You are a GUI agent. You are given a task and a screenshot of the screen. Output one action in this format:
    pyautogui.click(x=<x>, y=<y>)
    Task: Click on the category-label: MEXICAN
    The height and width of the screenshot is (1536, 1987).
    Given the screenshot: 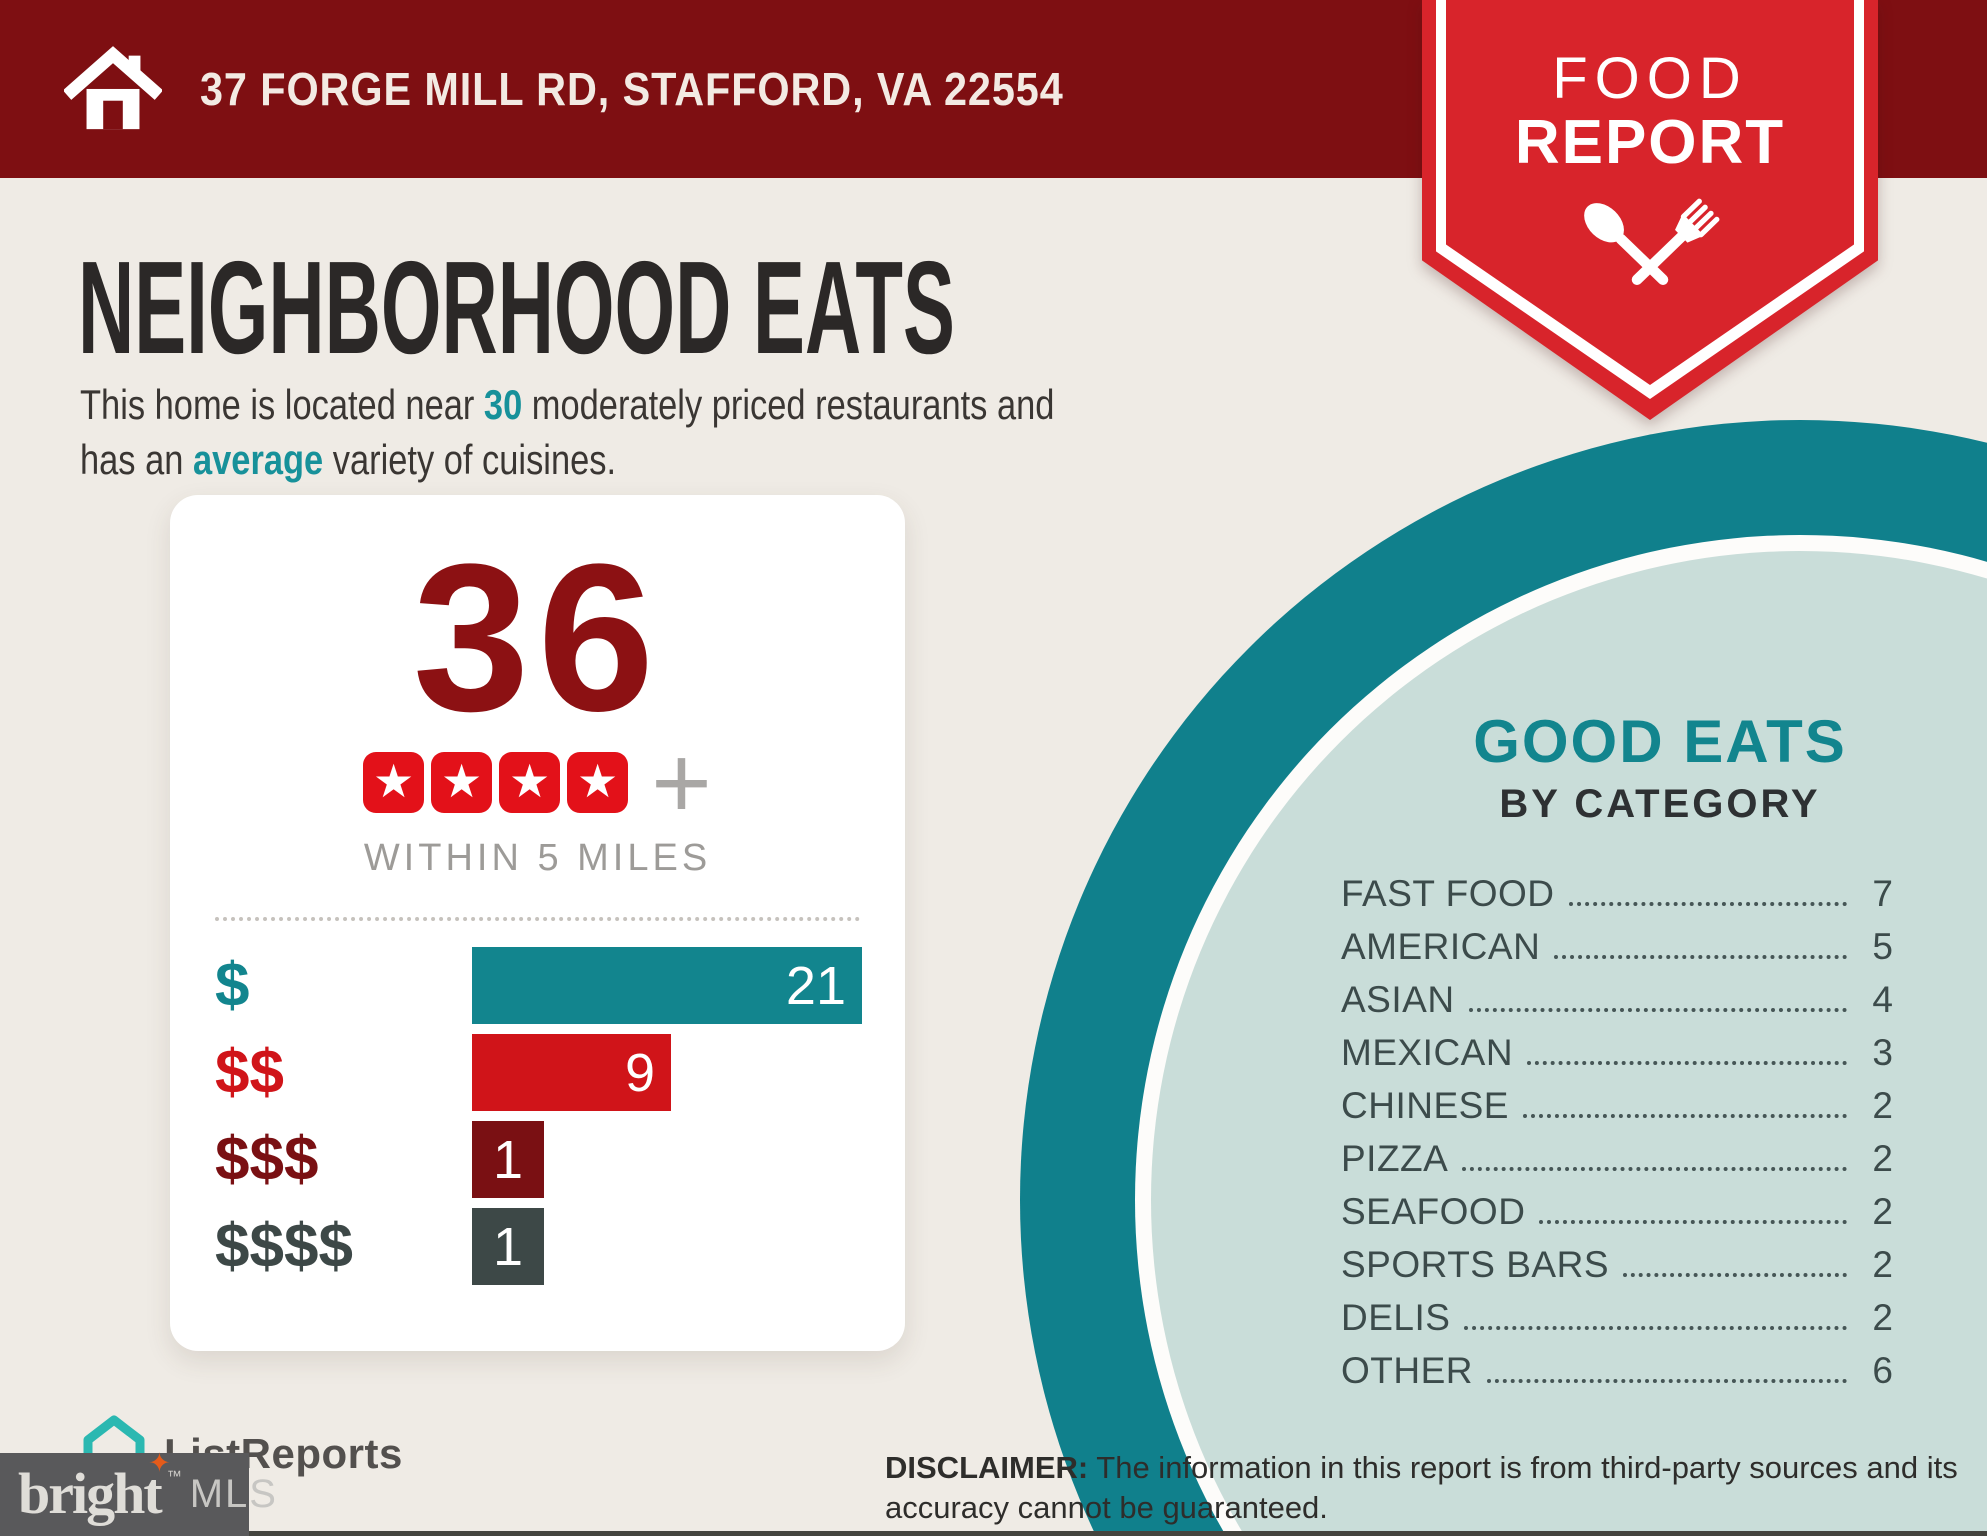 What is the action you would take?
    pyautogui.click(x=1427, y=1052)
    